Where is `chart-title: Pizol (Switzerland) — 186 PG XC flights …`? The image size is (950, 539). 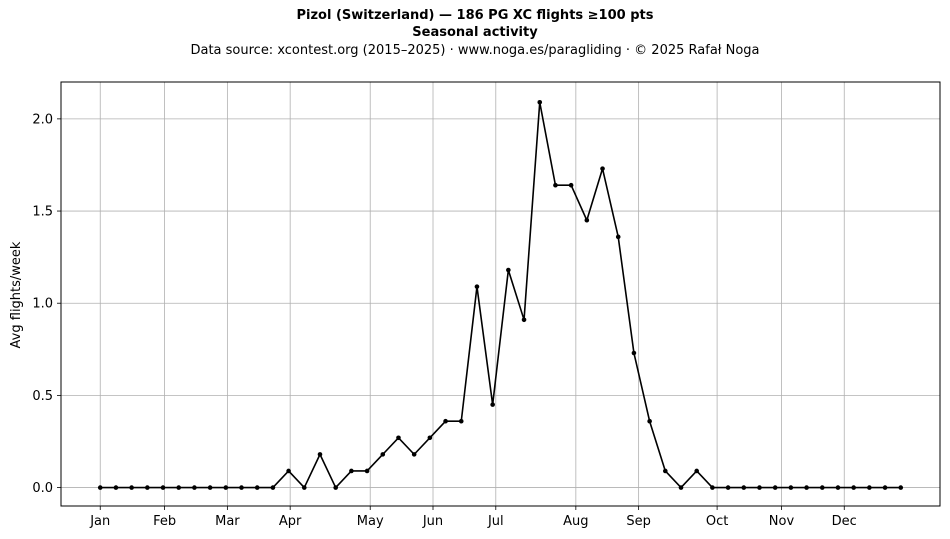
chart-title: Pizol (Switzerland) — 186 PG XC flights … is located at coordinates (475, 15).